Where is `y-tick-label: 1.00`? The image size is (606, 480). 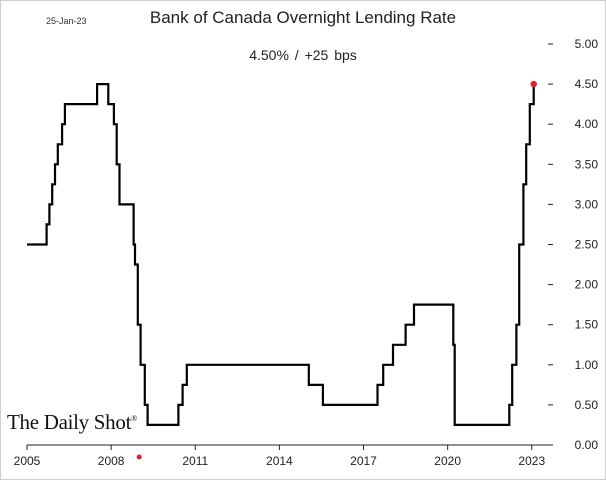
y-tick-label: 1.00 is located at coordinates (587, 365).